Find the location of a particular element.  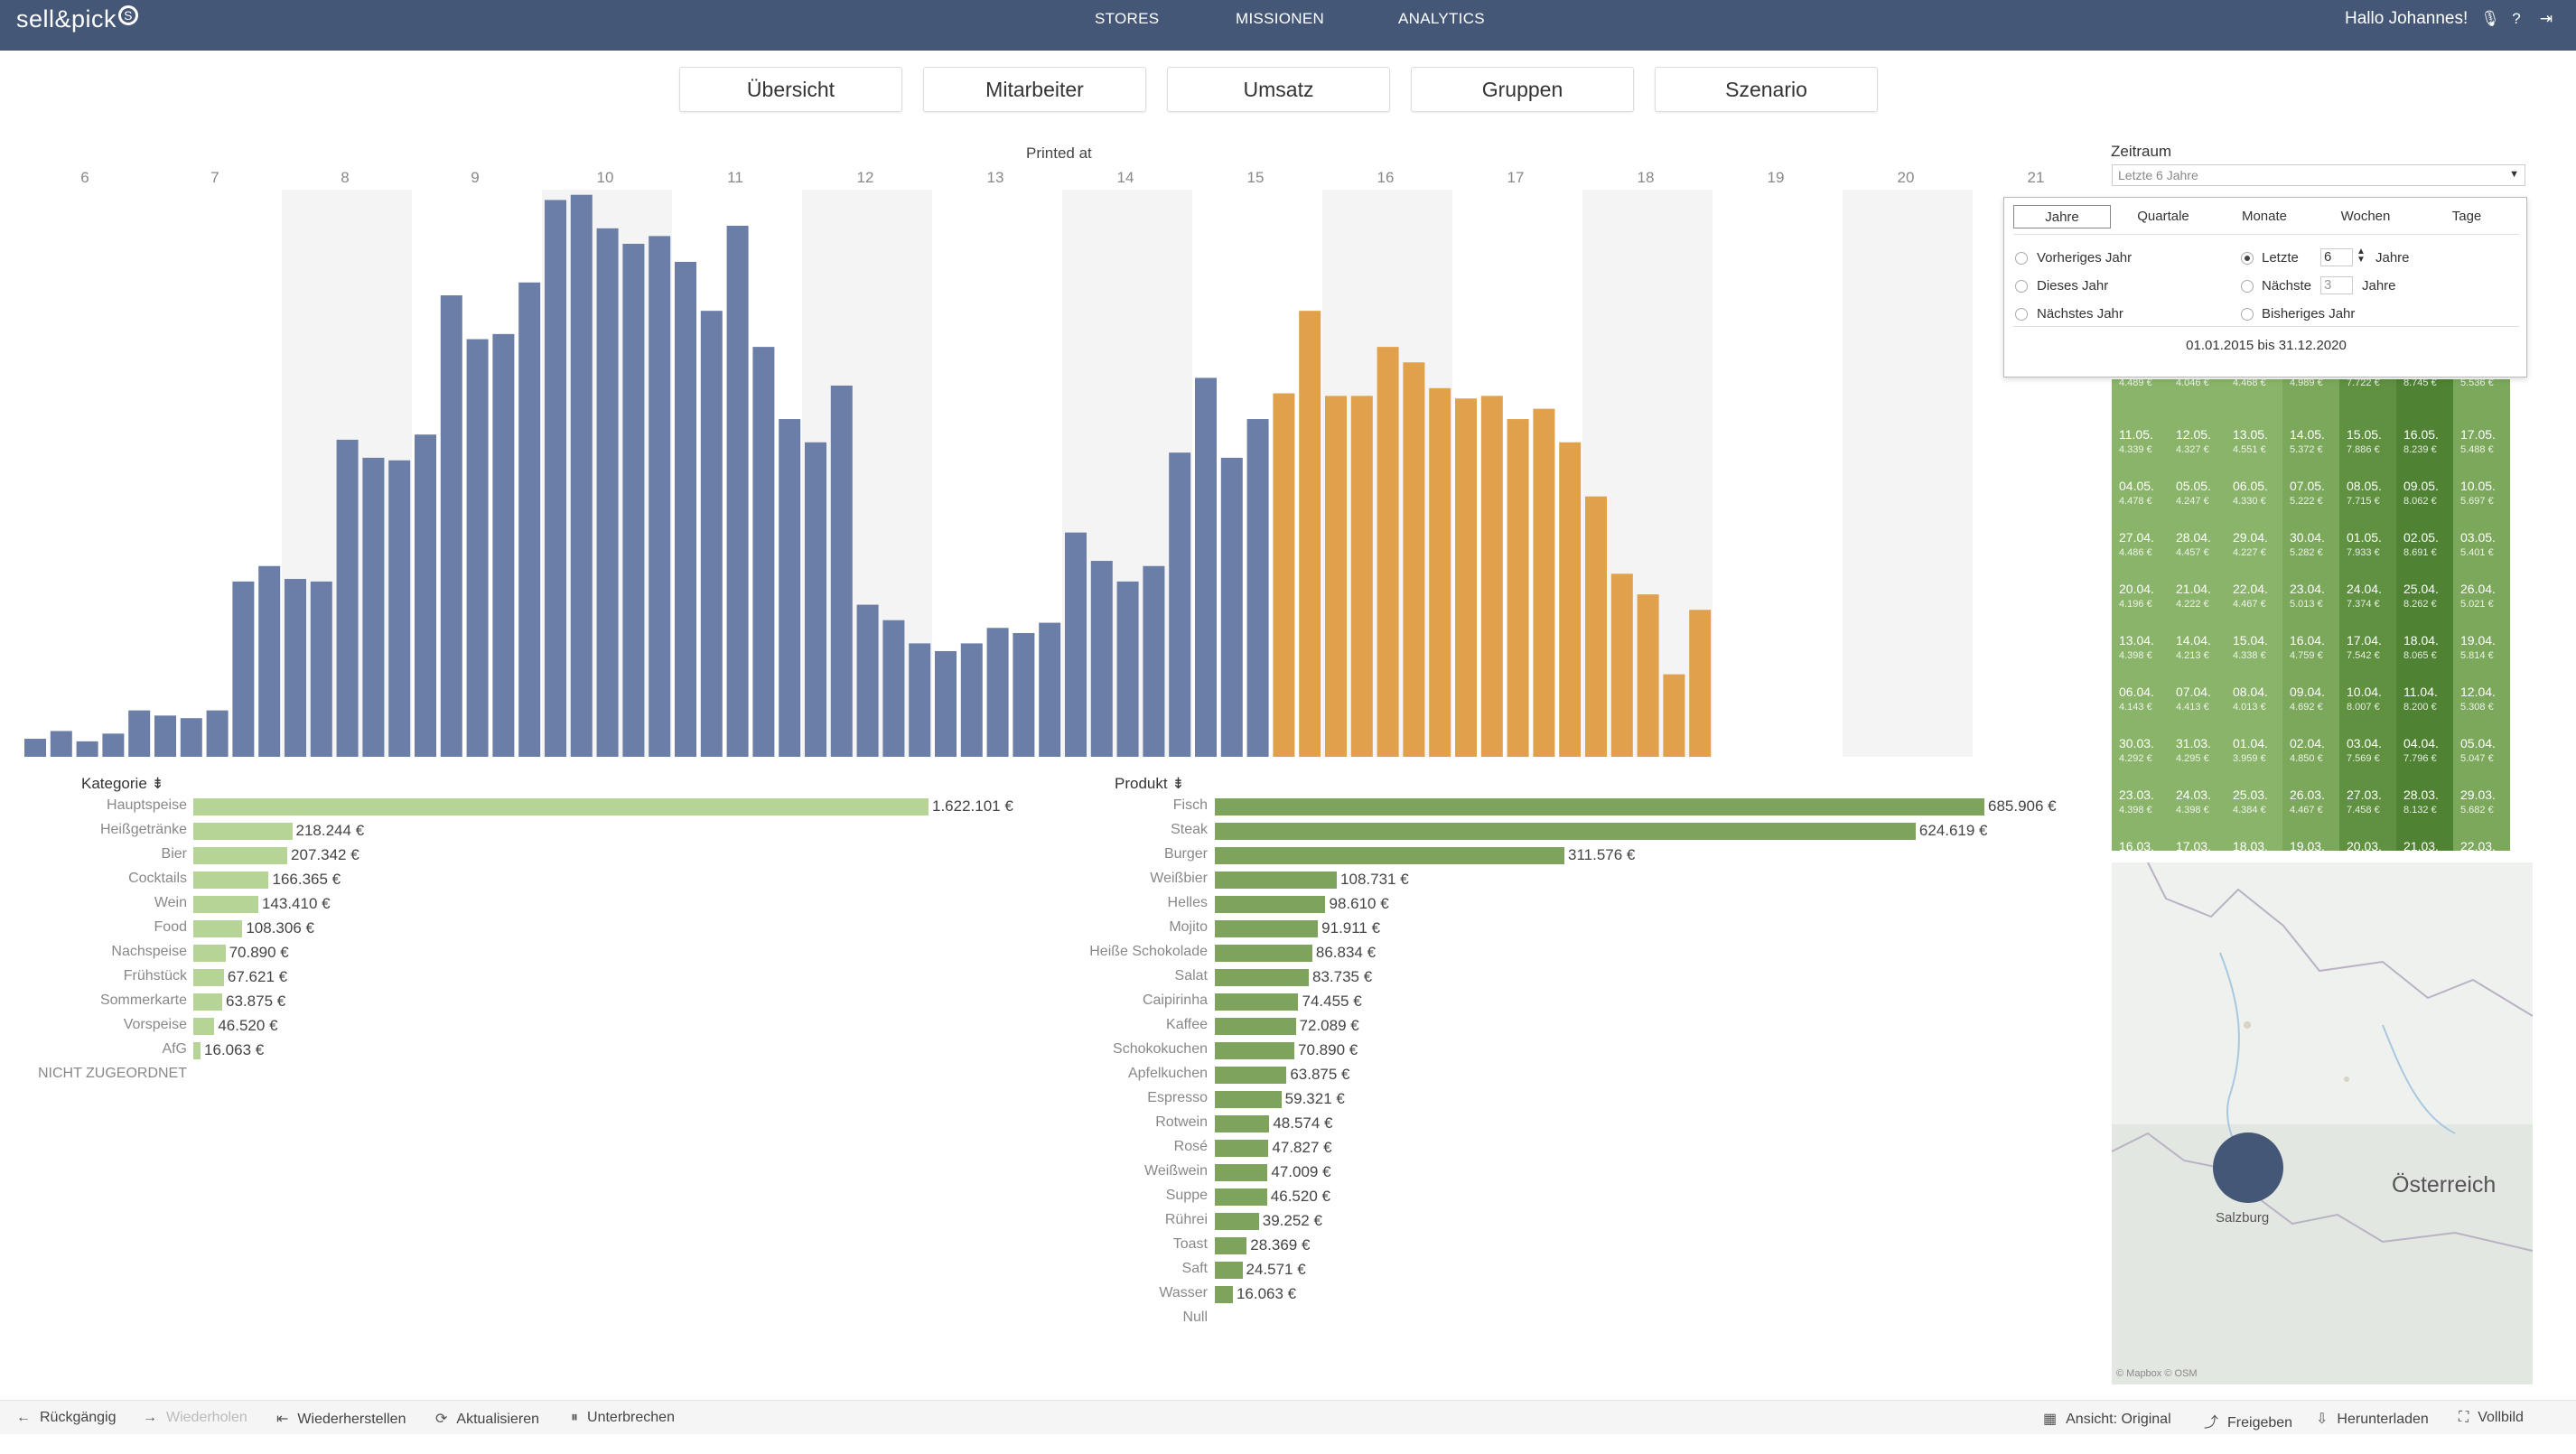

chevron-down-icon: ▼ is located at coordinates (2514, 174).